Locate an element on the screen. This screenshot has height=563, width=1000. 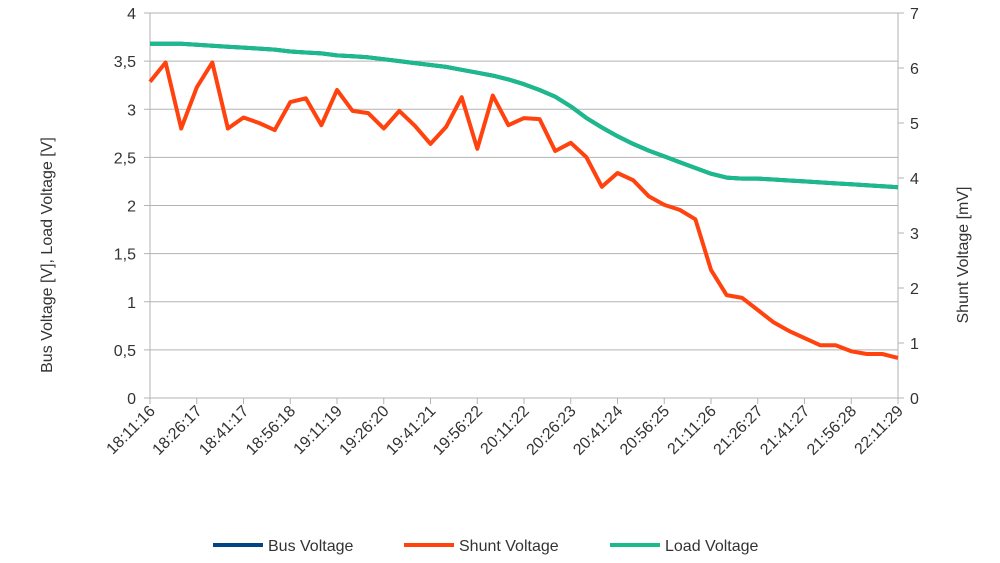
x-tick-label: 22:11:29 is located at coordinates (879, 430).